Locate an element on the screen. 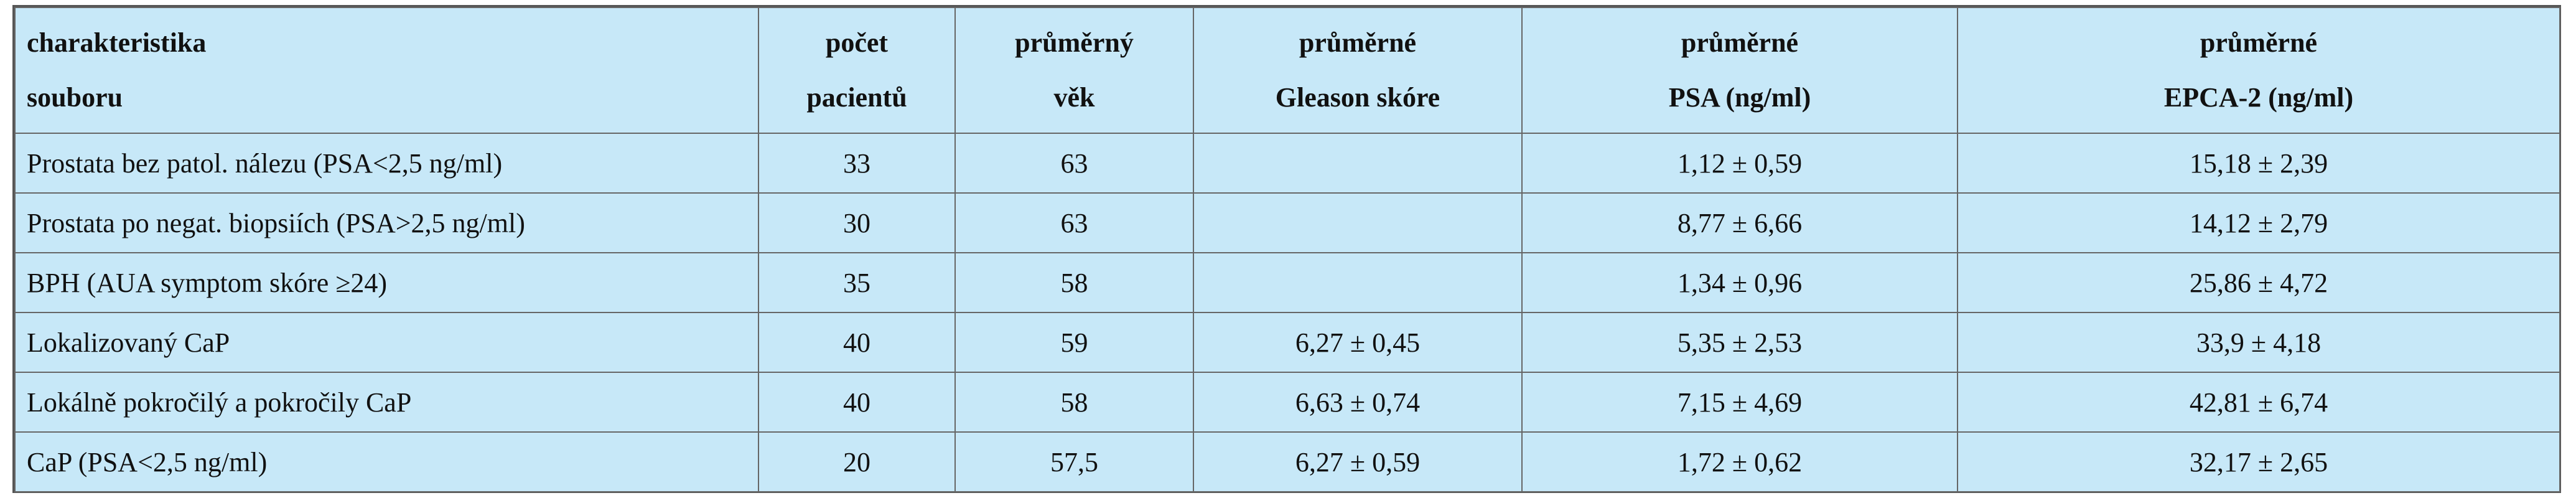 The height and width of the screenshot is (498, 2576). cell: 6,27 ± 0,59 is located at coordinates (1358, 462).